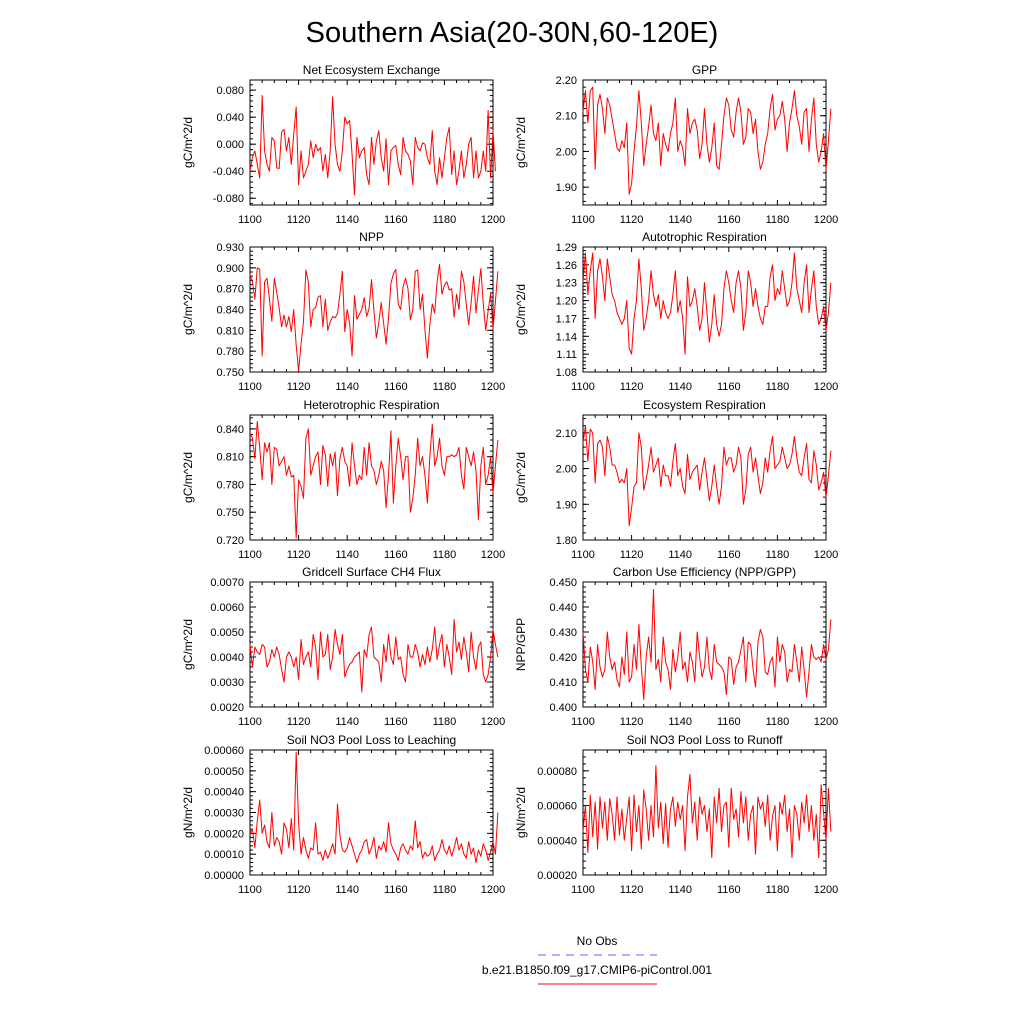 Image resolution: width=1024 pixels, height=1029 pixels. I want to click on y-tick-label: 2.20, so click(566, 81).